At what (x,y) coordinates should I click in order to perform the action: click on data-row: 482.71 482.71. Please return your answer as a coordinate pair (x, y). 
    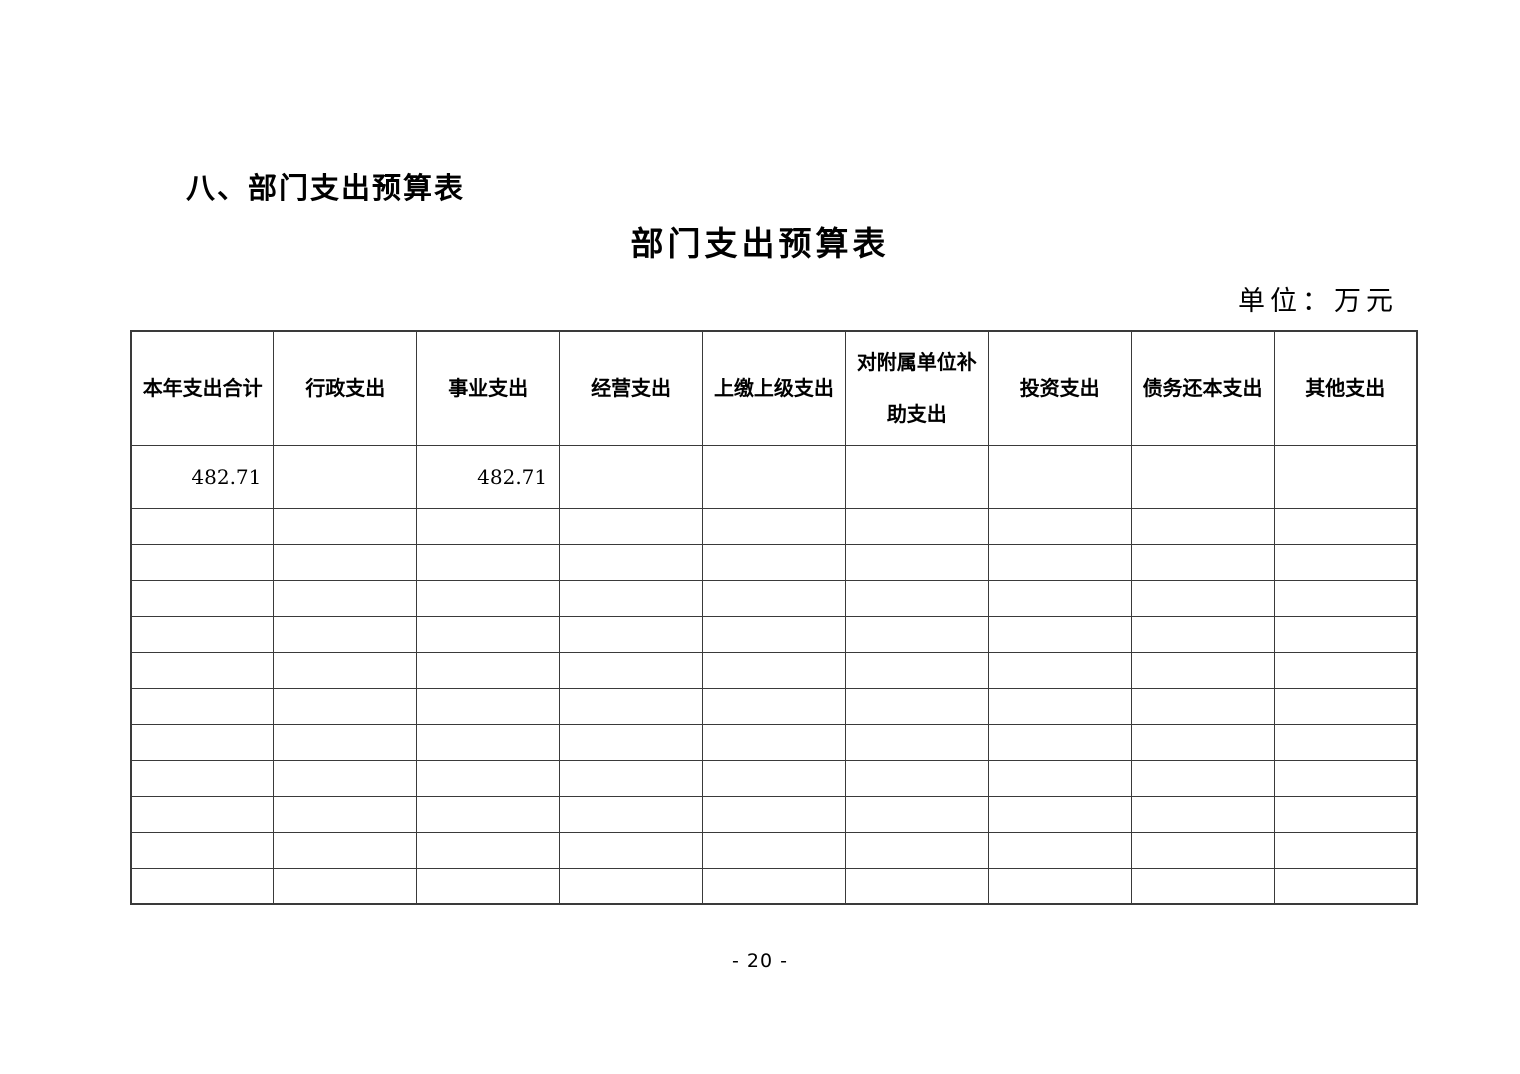
    Looking at the image, I should click on (774, 476).